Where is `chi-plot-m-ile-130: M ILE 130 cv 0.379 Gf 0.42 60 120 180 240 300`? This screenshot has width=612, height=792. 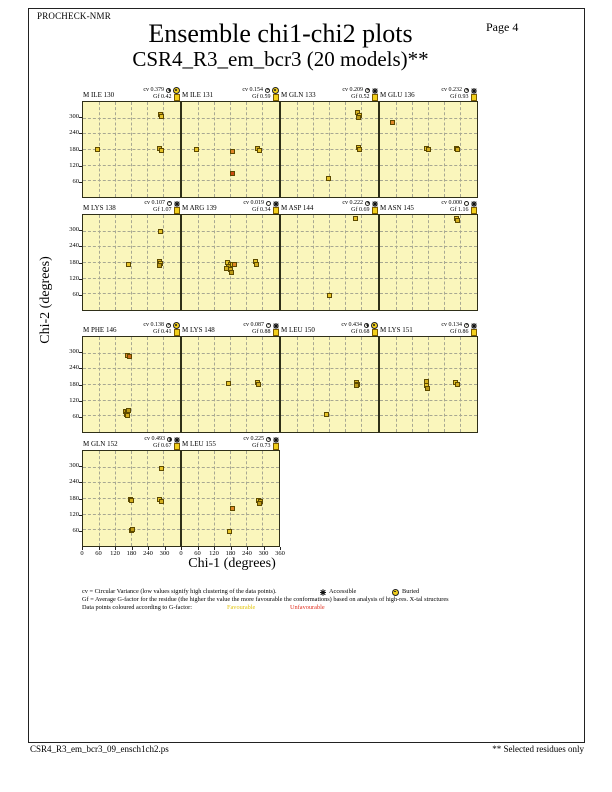
chi-plot-m-ile-130: M ILE 130 cv 0.379 Gf 0.42 60 120 180 240 300 is located at coordinates (125, 142).